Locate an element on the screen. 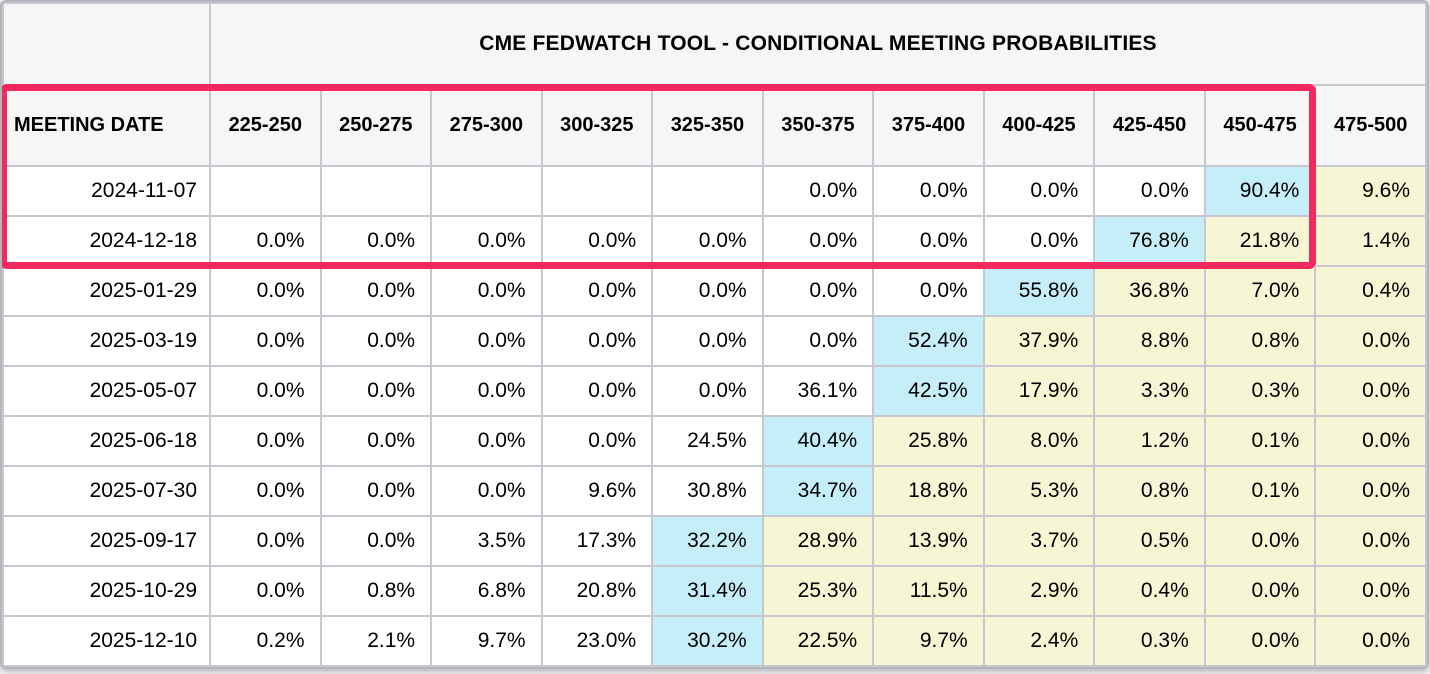 The height and width of the screenshot is (674, 1430). probability-cell: 23.0% is located at coordinates (597, 641).